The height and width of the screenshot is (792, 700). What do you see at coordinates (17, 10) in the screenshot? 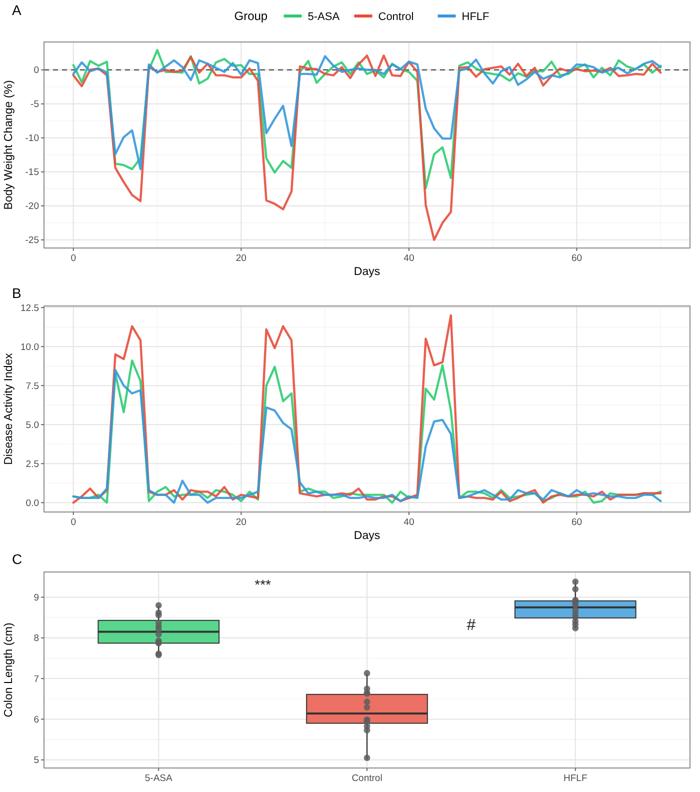
I see `chart-title: A` at bounding box center [17, 10].